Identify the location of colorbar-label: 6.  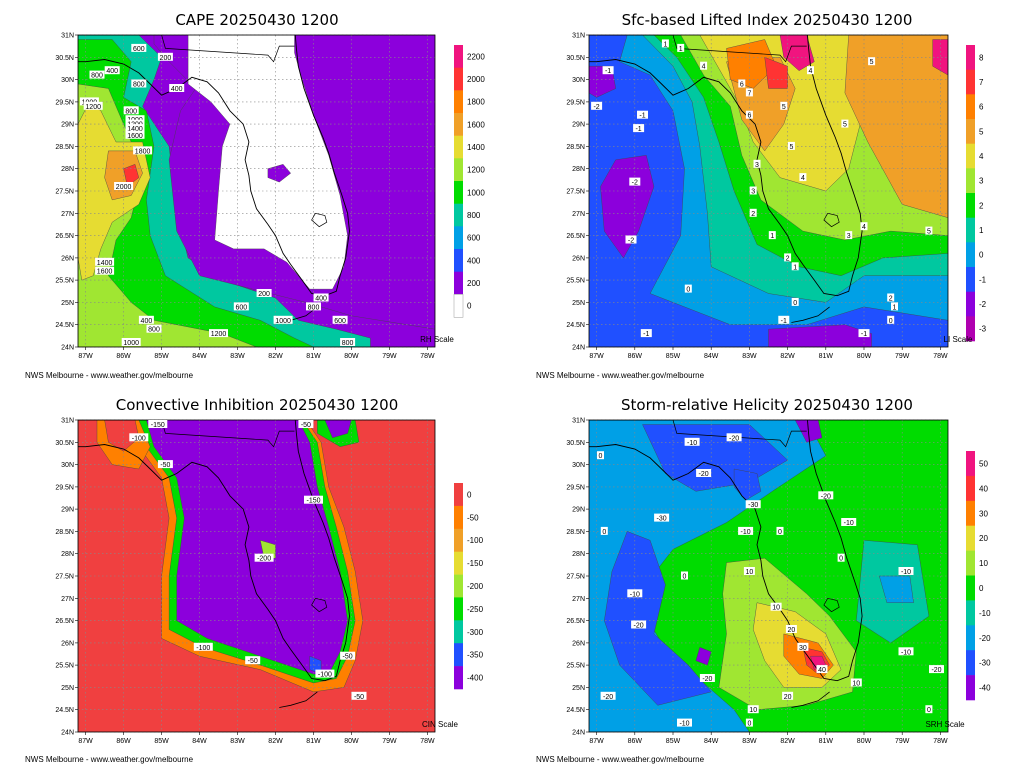
(981, 107).